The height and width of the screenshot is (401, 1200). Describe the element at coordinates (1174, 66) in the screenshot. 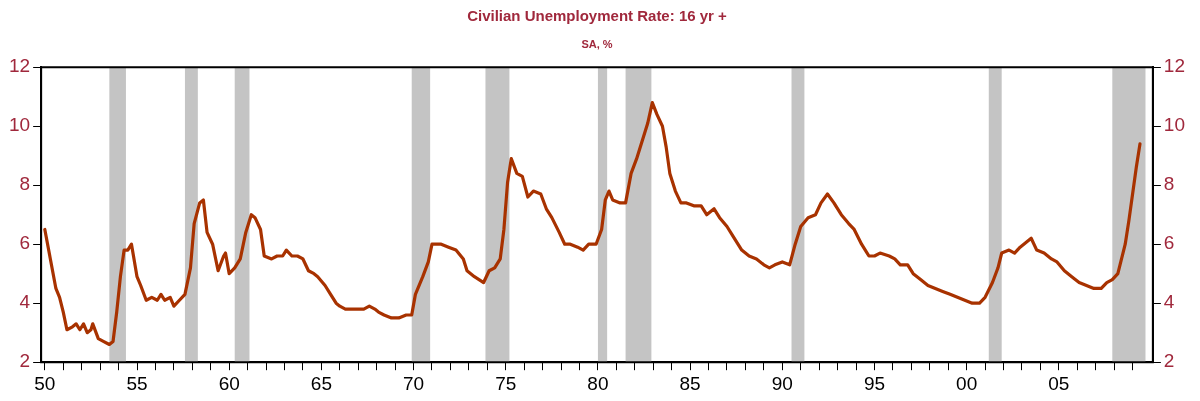

I see `y2-tick-label: 12` at that location.